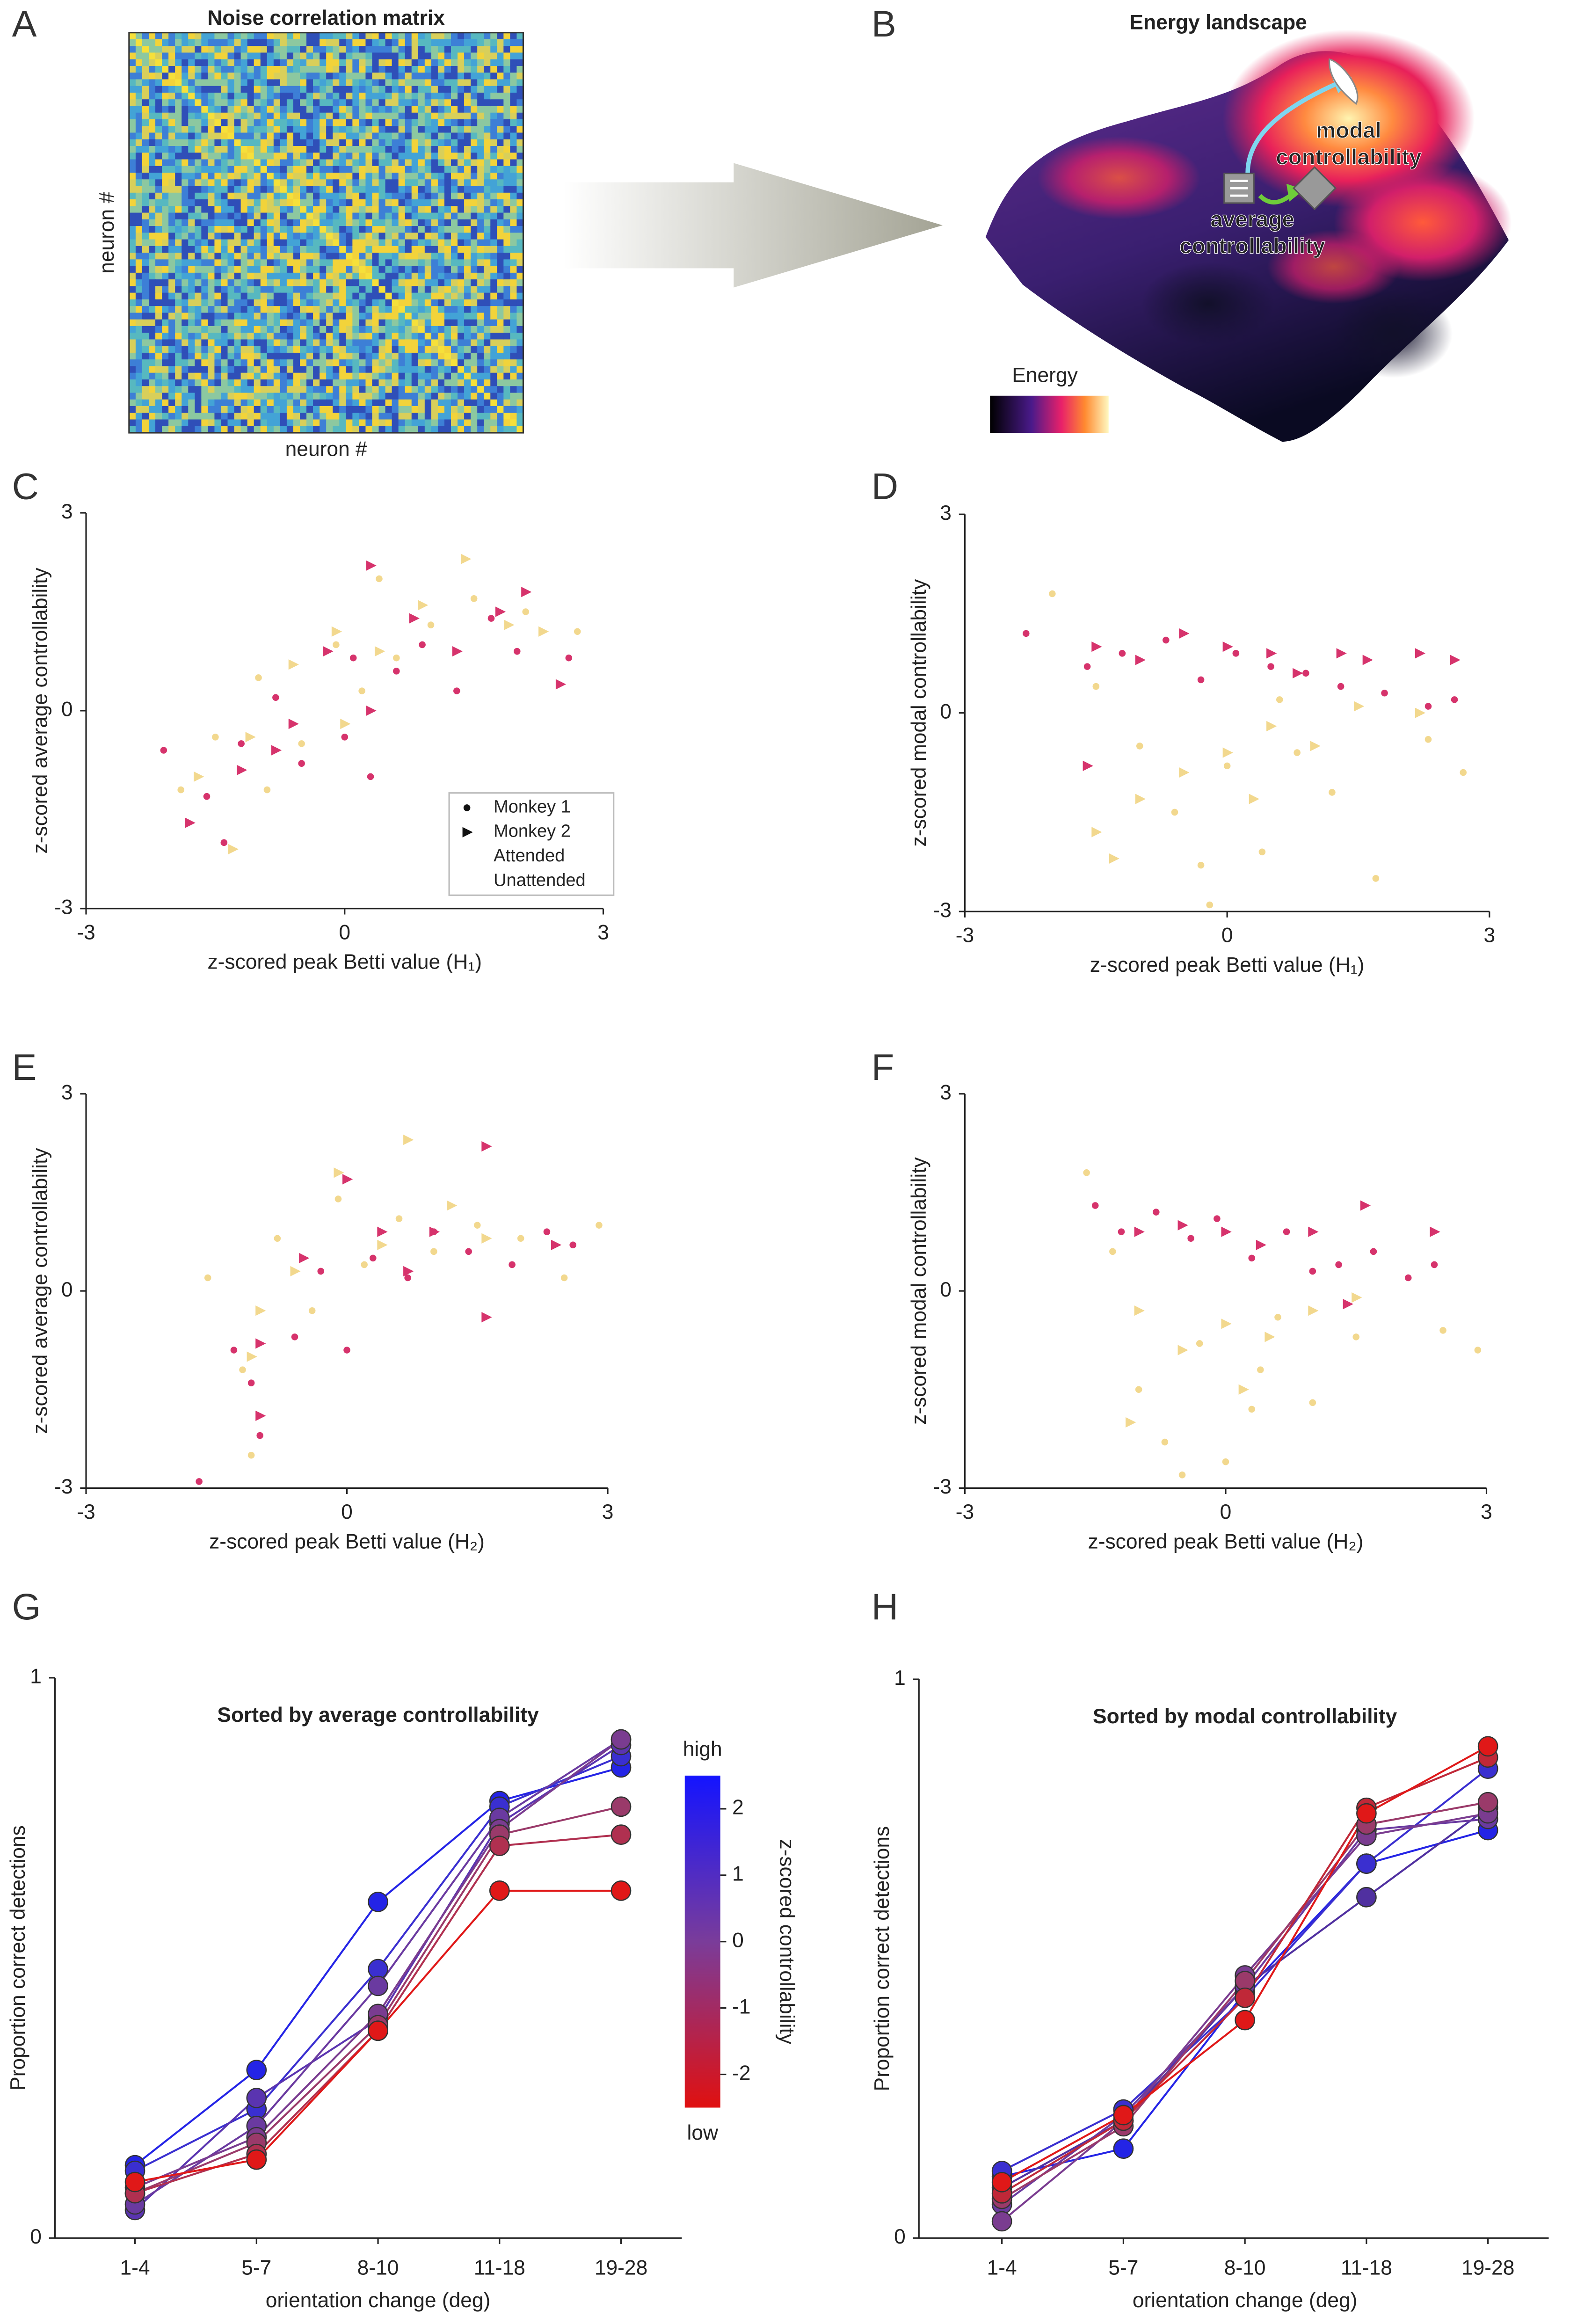  Describe the element at coordinates (1245, 2268) in the screenshot. I see `x-tick-label: 8-10` at that location.